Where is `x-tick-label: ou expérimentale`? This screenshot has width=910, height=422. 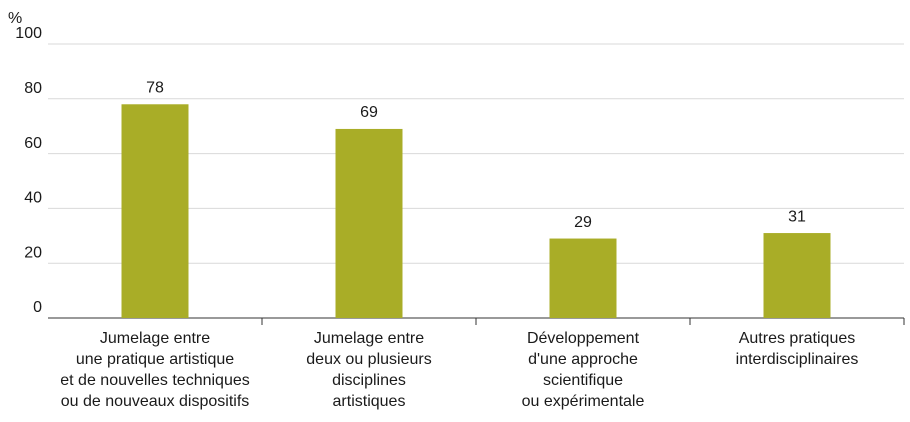 x-tick-label: ou expérimentale is located at coordinates (583, 401).